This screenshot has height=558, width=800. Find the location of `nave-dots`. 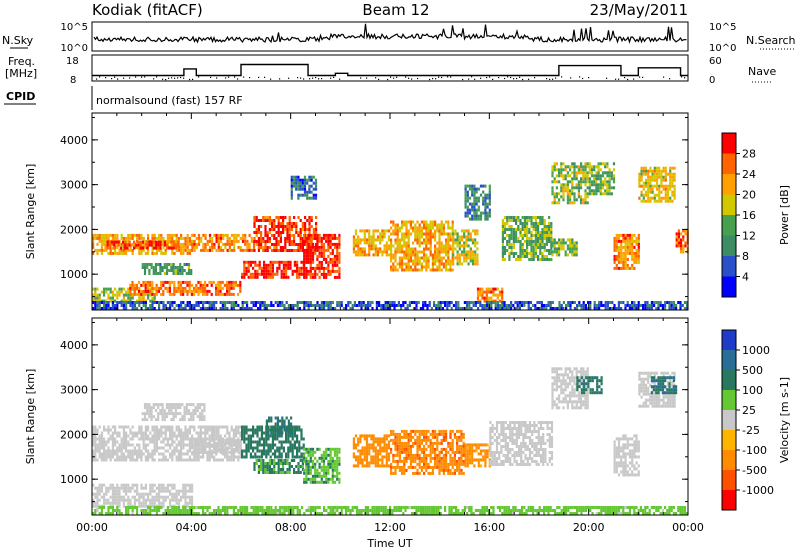

nave-dots is located at coordinates (390, 78).